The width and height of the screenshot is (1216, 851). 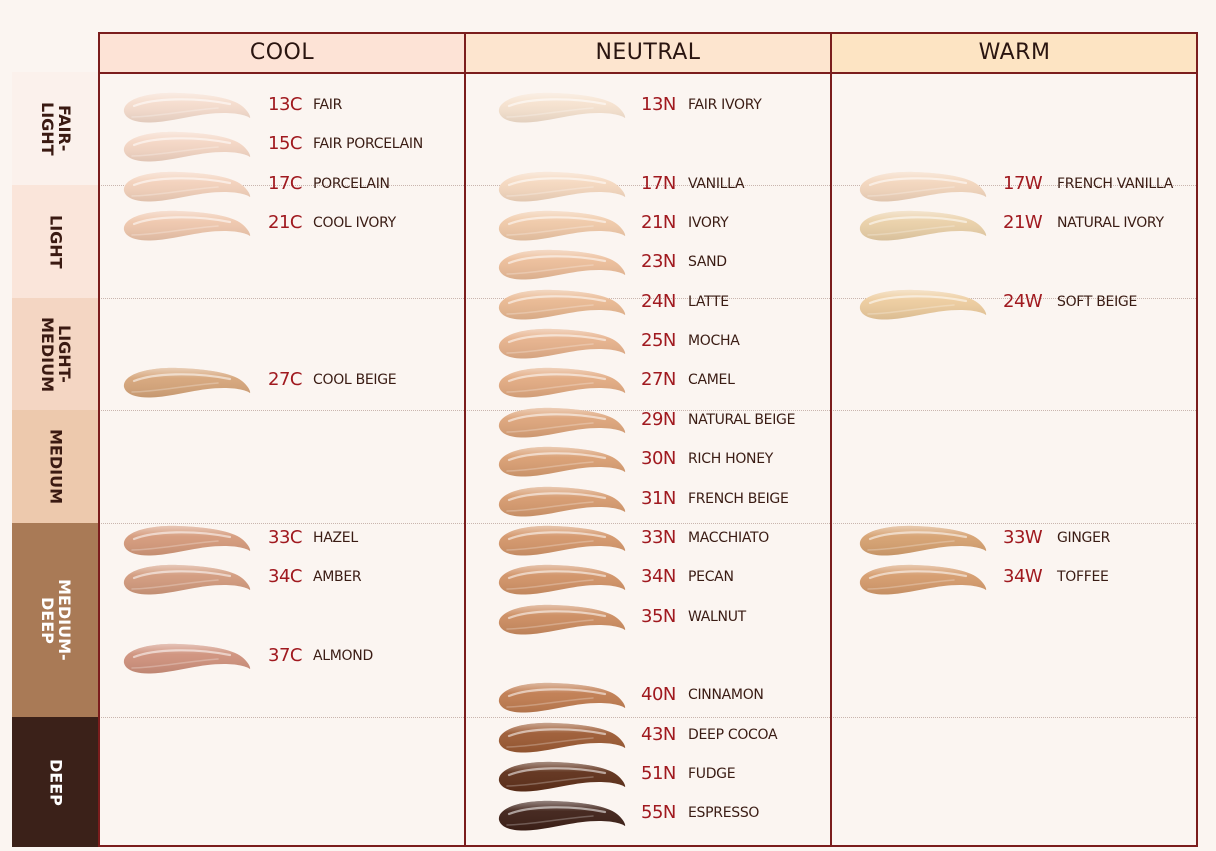 What do you see at coordinates (658, 223) in the screenshot?
I see `shade-code: 21N` at bounding box center [658, 223].